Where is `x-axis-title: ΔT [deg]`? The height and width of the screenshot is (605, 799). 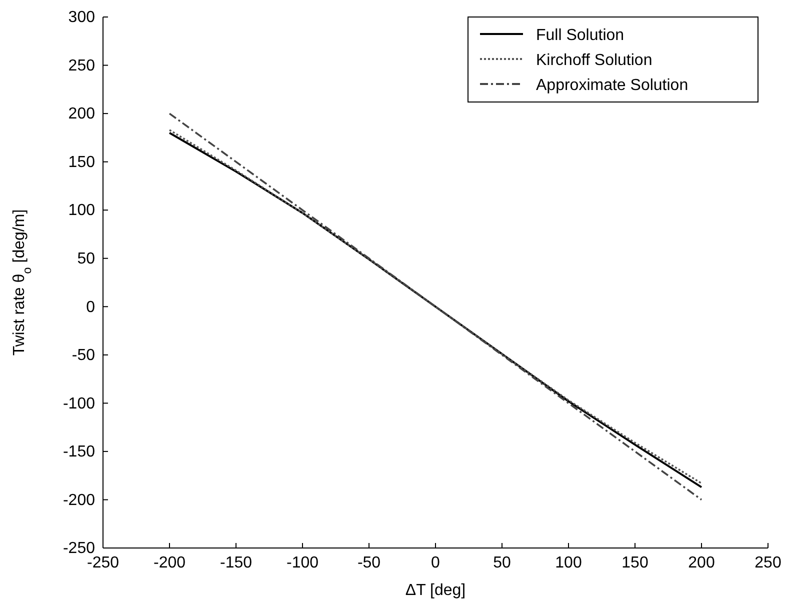 x-axis-title: ΔT [deg] is located at coordinates (435, 590).